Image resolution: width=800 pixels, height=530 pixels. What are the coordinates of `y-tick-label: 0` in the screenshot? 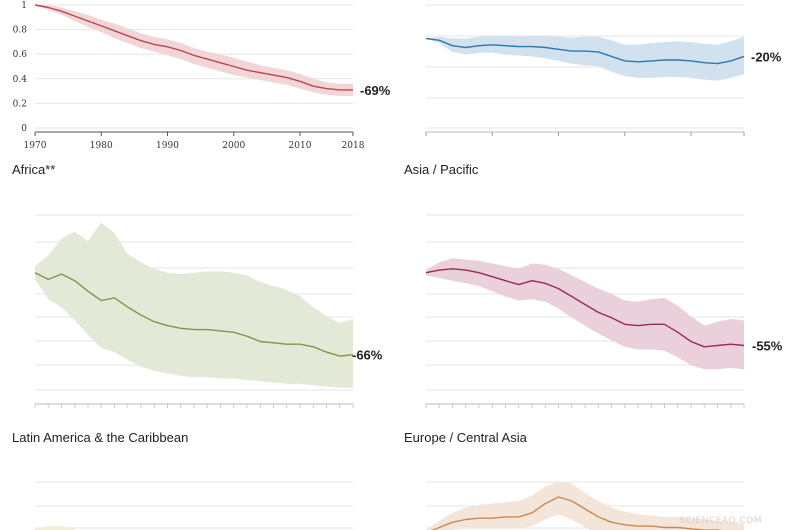 It's located at (24, 129).